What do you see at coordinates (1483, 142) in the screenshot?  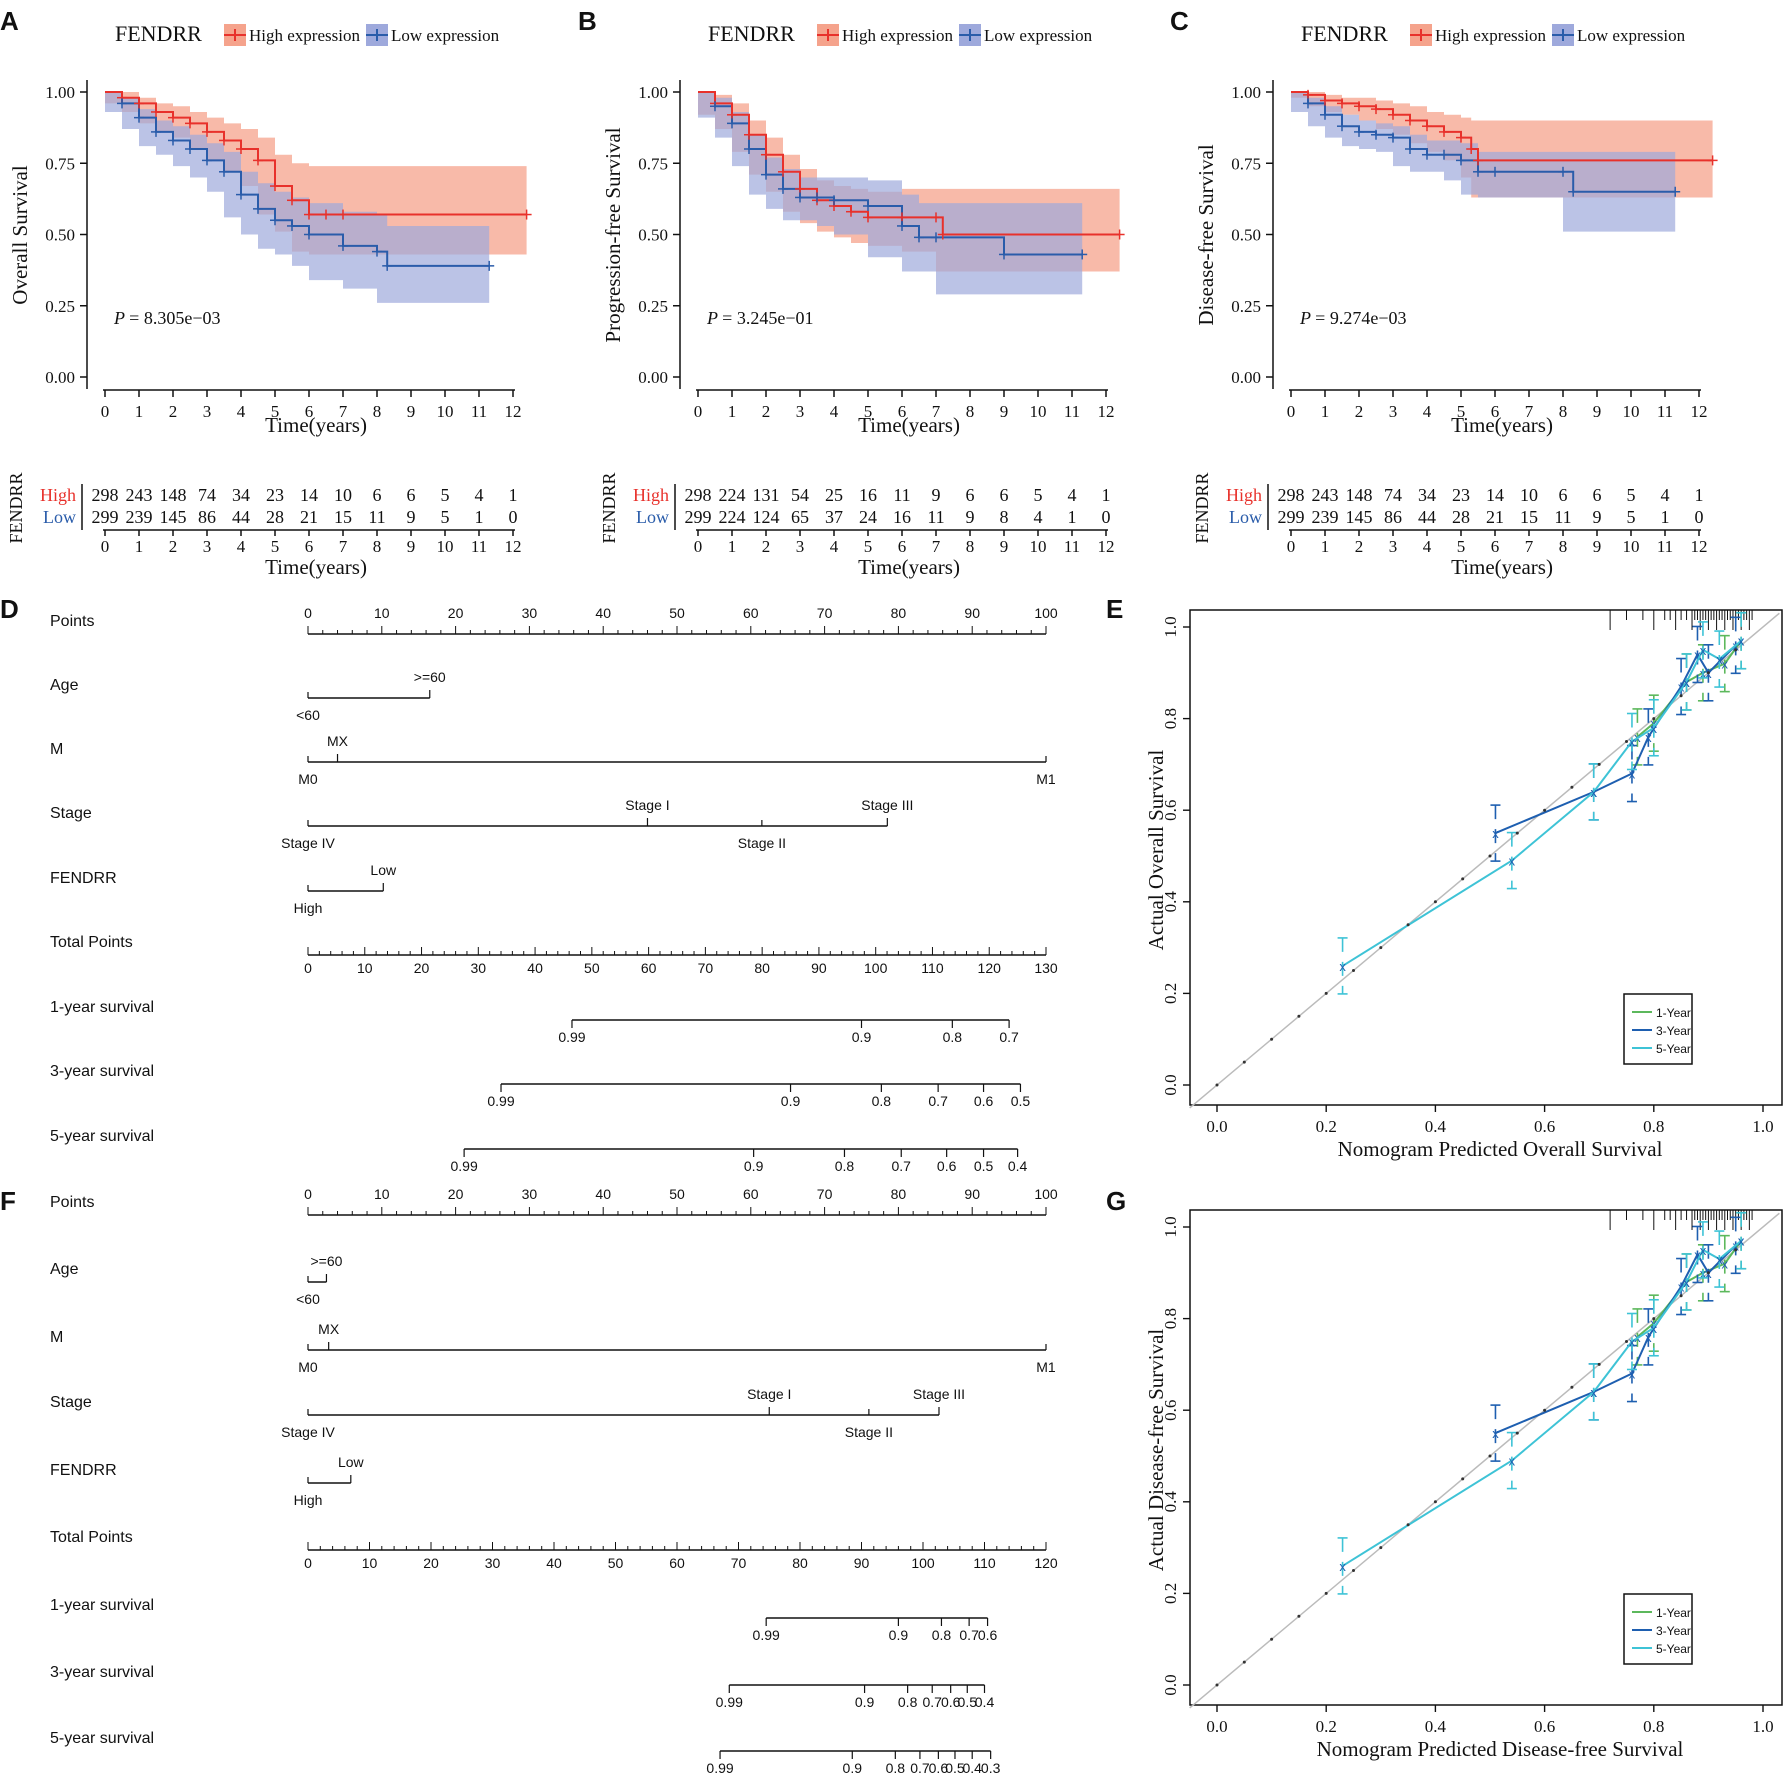 I see `km-curve-low` at bounding box center [1483, 142].